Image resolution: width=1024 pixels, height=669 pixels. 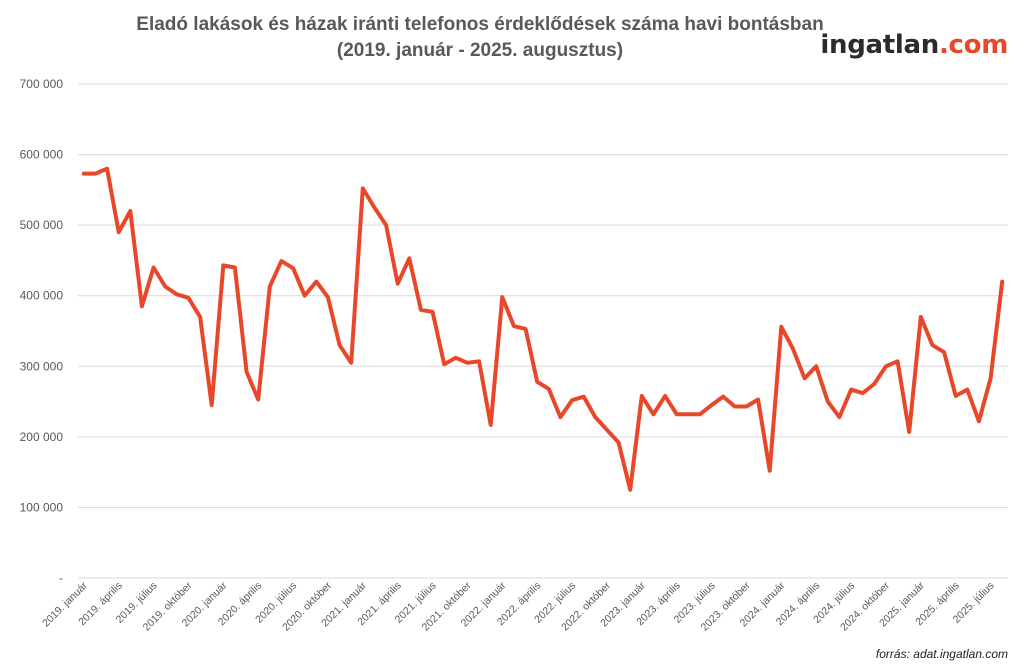 I want to click on y-tick-label: -, so click(x=61, y=578).